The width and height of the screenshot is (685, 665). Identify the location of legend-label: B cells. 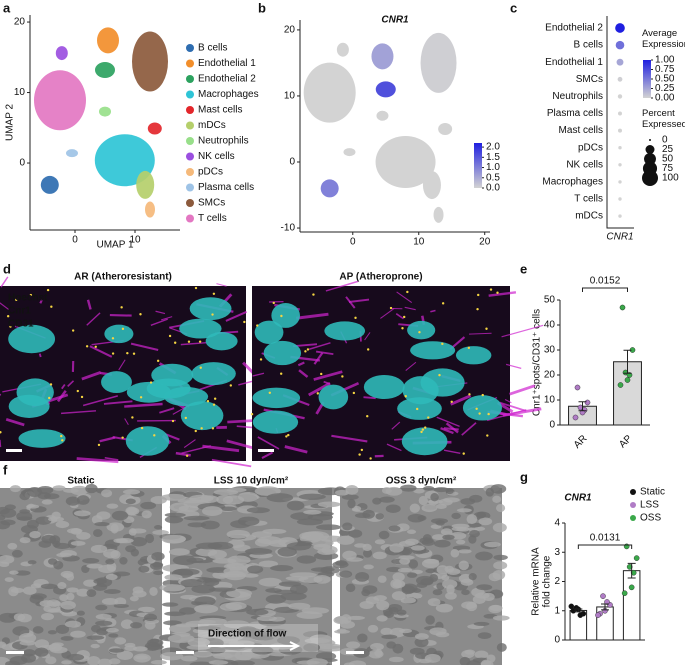
(212, 48).